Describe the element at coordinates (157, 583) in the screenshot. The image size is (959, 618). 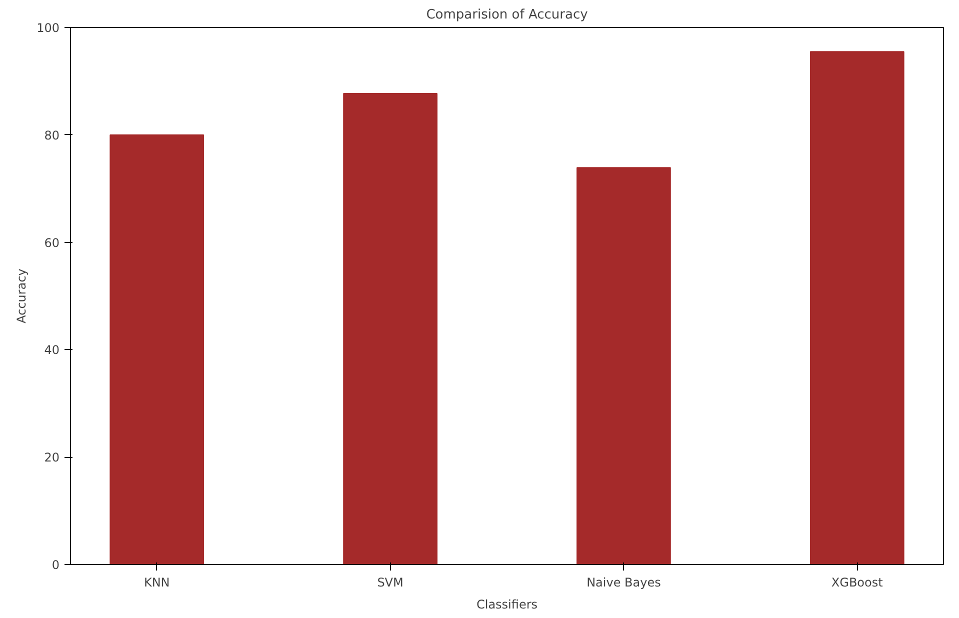
I see `x-tick-label: KNN` at that location.